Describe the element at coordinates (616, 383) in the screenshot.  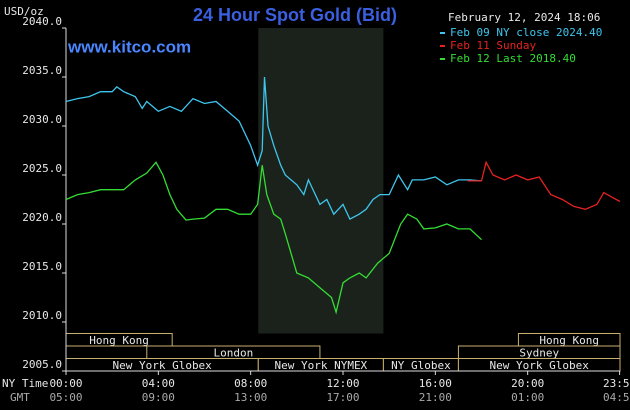
I see `x-tick-label: 23:59` at that location.